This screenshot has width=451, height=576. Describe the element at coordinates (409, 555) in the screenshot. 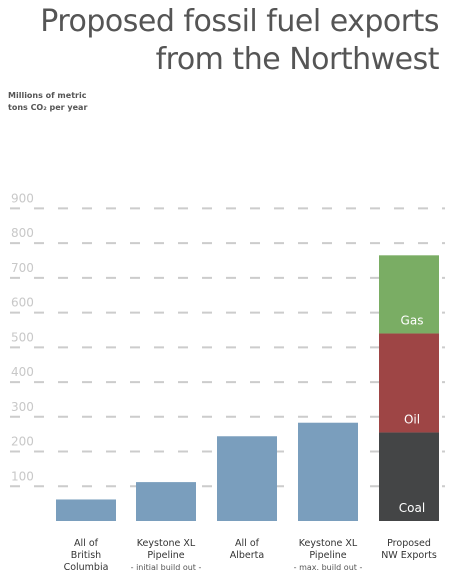

I see `category-label-5-line-2: NW Exports` at that location.